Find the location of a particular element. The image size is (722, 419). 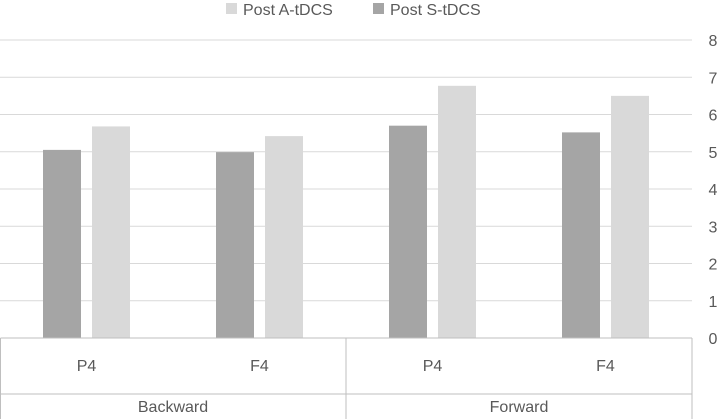

y-tick-label: 1 is located at coordinates (713, 302).